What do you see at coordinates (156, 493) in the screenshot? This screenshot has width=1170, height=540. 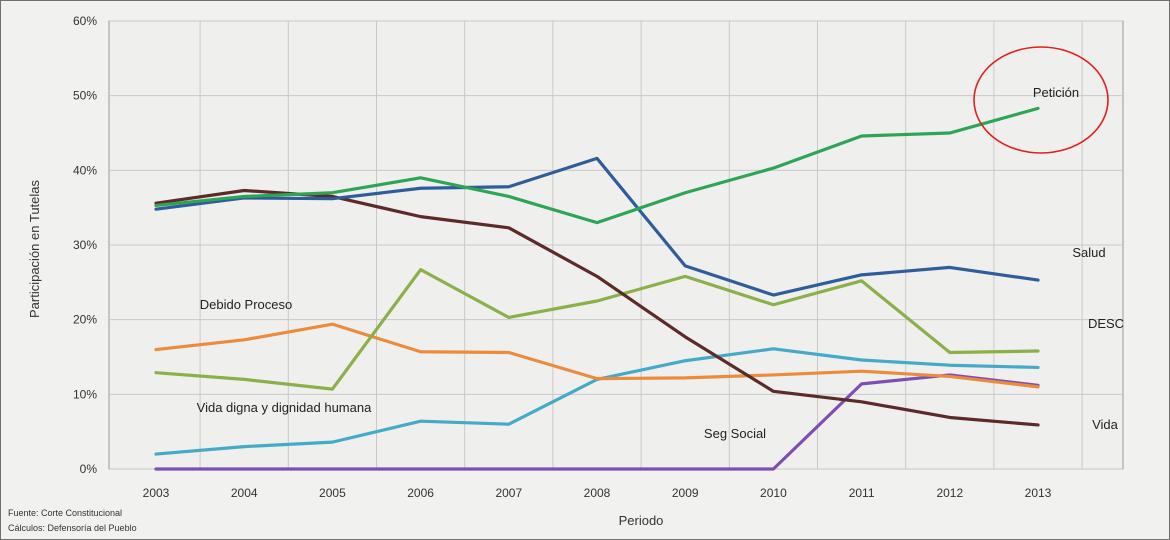 I see `x-tick-label: 2003` at bounding box center [156, 493].